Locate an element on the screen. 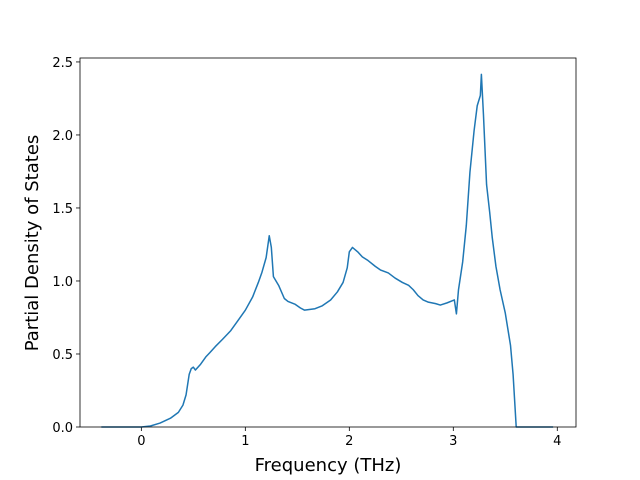 This screenshot has width=640, height=480. x-tick-label: 0 is located at coordinates (141, 441).